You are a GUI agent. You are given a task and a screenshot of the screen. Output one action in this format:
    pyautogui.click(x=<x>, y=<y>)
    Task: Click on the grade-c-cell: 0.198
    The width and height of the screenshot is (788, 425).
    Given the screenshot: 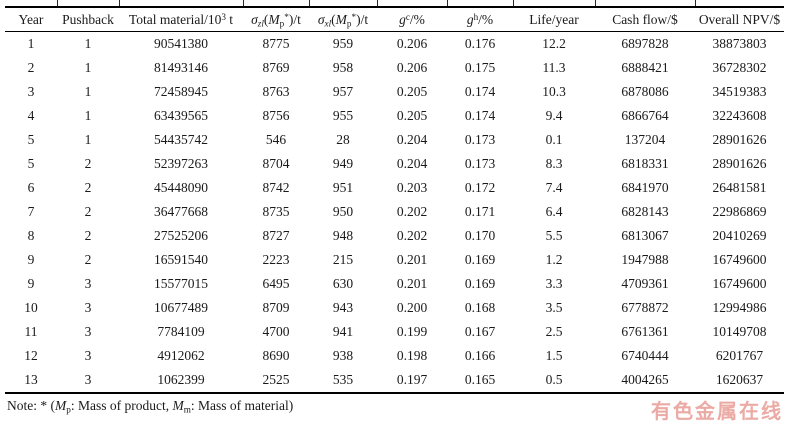 What is the action you would take?
    pyautogui.click(x=412, y=355)
    